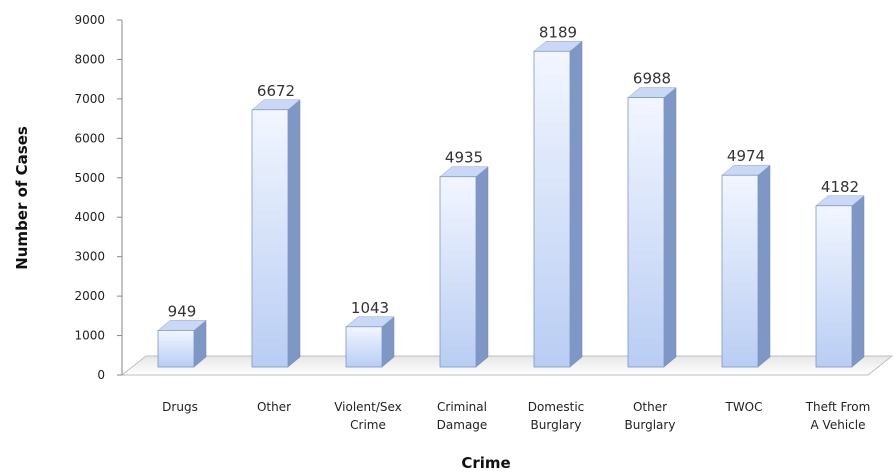 Image resolution: width=893 pixels, height=472 pixels. What do you see at coordinates (743, 407) in the screenshot?
I see `x-tick-label: TWOC` at bounding box center [743, 407].